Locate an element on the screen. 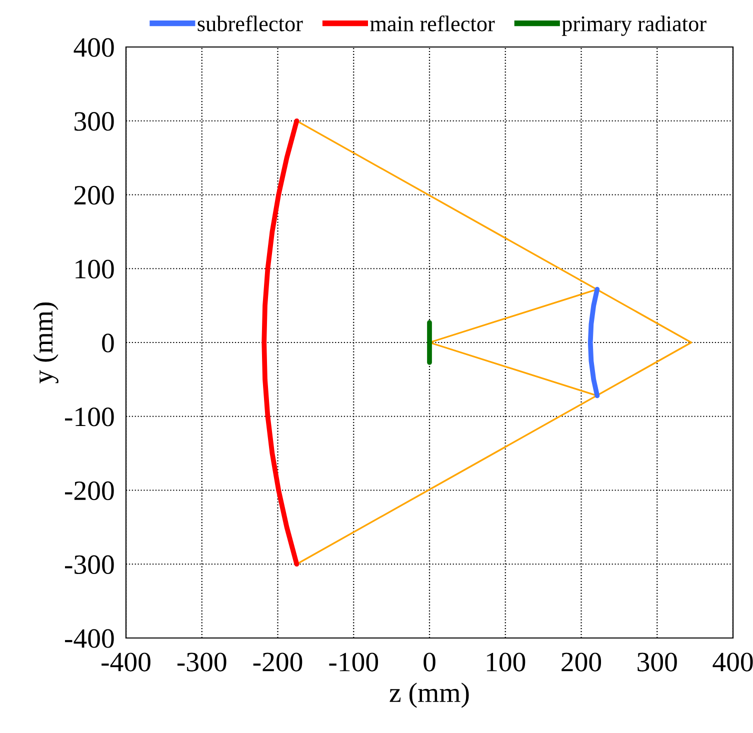 The image size is (753, 733). y-tick-label: 400 is located at coordinates (94, 47).